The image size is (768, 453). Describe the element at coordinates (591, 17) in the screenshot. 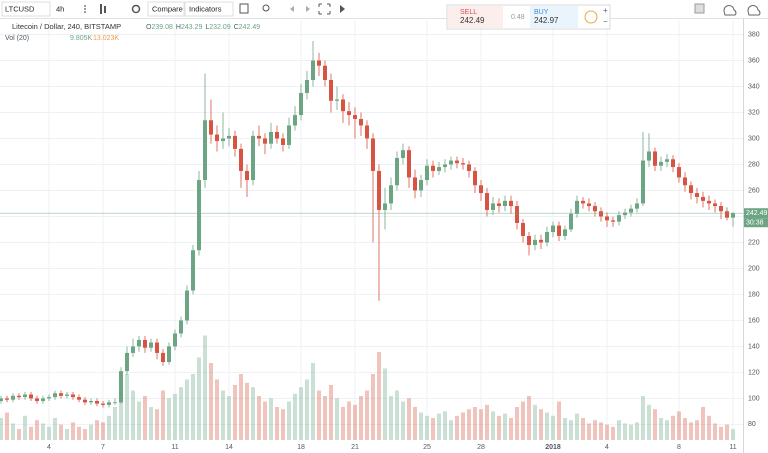

I see `info-icon` at that location.